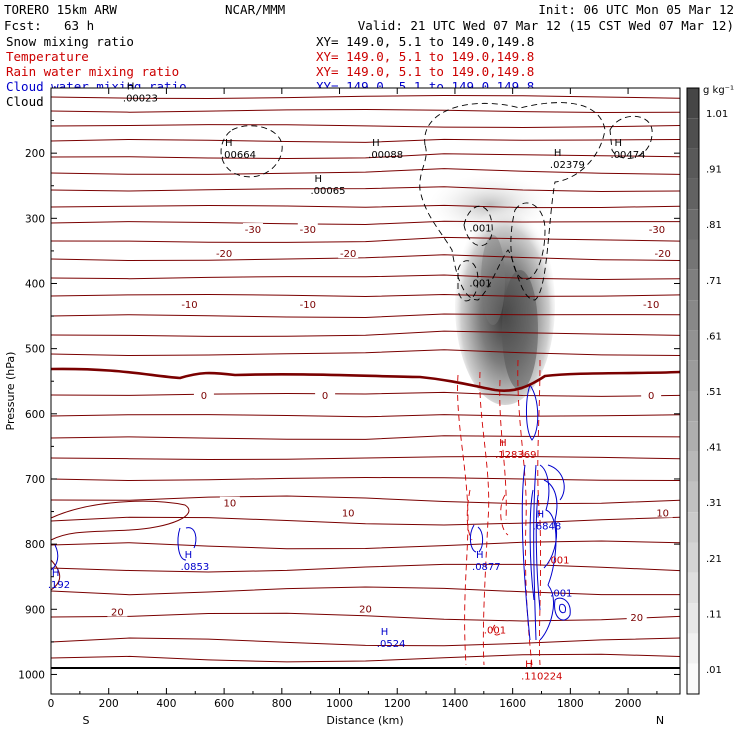  What do you see at coordinates (541, 676) in the screenshot?
I see `maximum-value: .110224` at bounding box center [541, 676].